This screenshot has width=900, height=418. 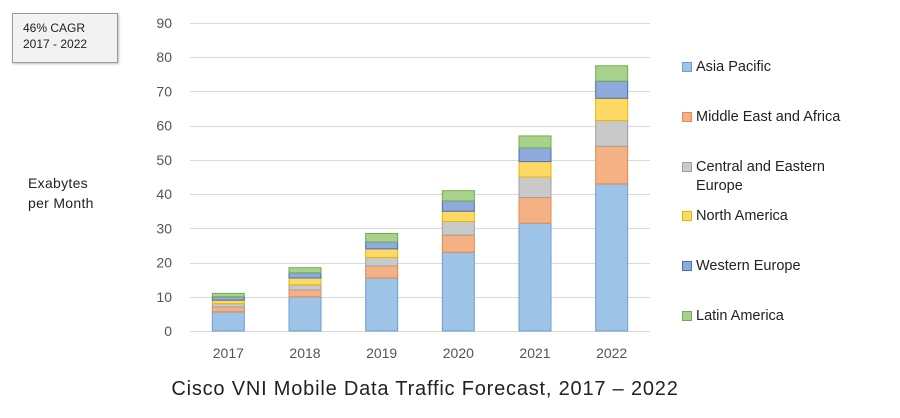 What do you see at coordinates (168, 331) in the screenshot?
I see `y-tick-label: 0` at bounding box center [168, 331].